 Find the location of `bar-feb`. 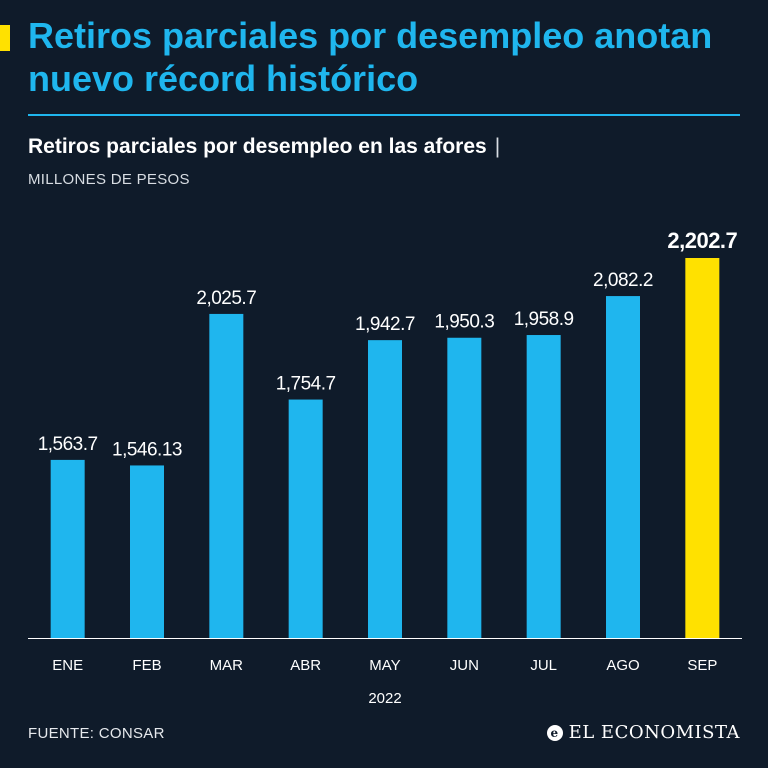

bar-feb is located at coordinates (147, 551).